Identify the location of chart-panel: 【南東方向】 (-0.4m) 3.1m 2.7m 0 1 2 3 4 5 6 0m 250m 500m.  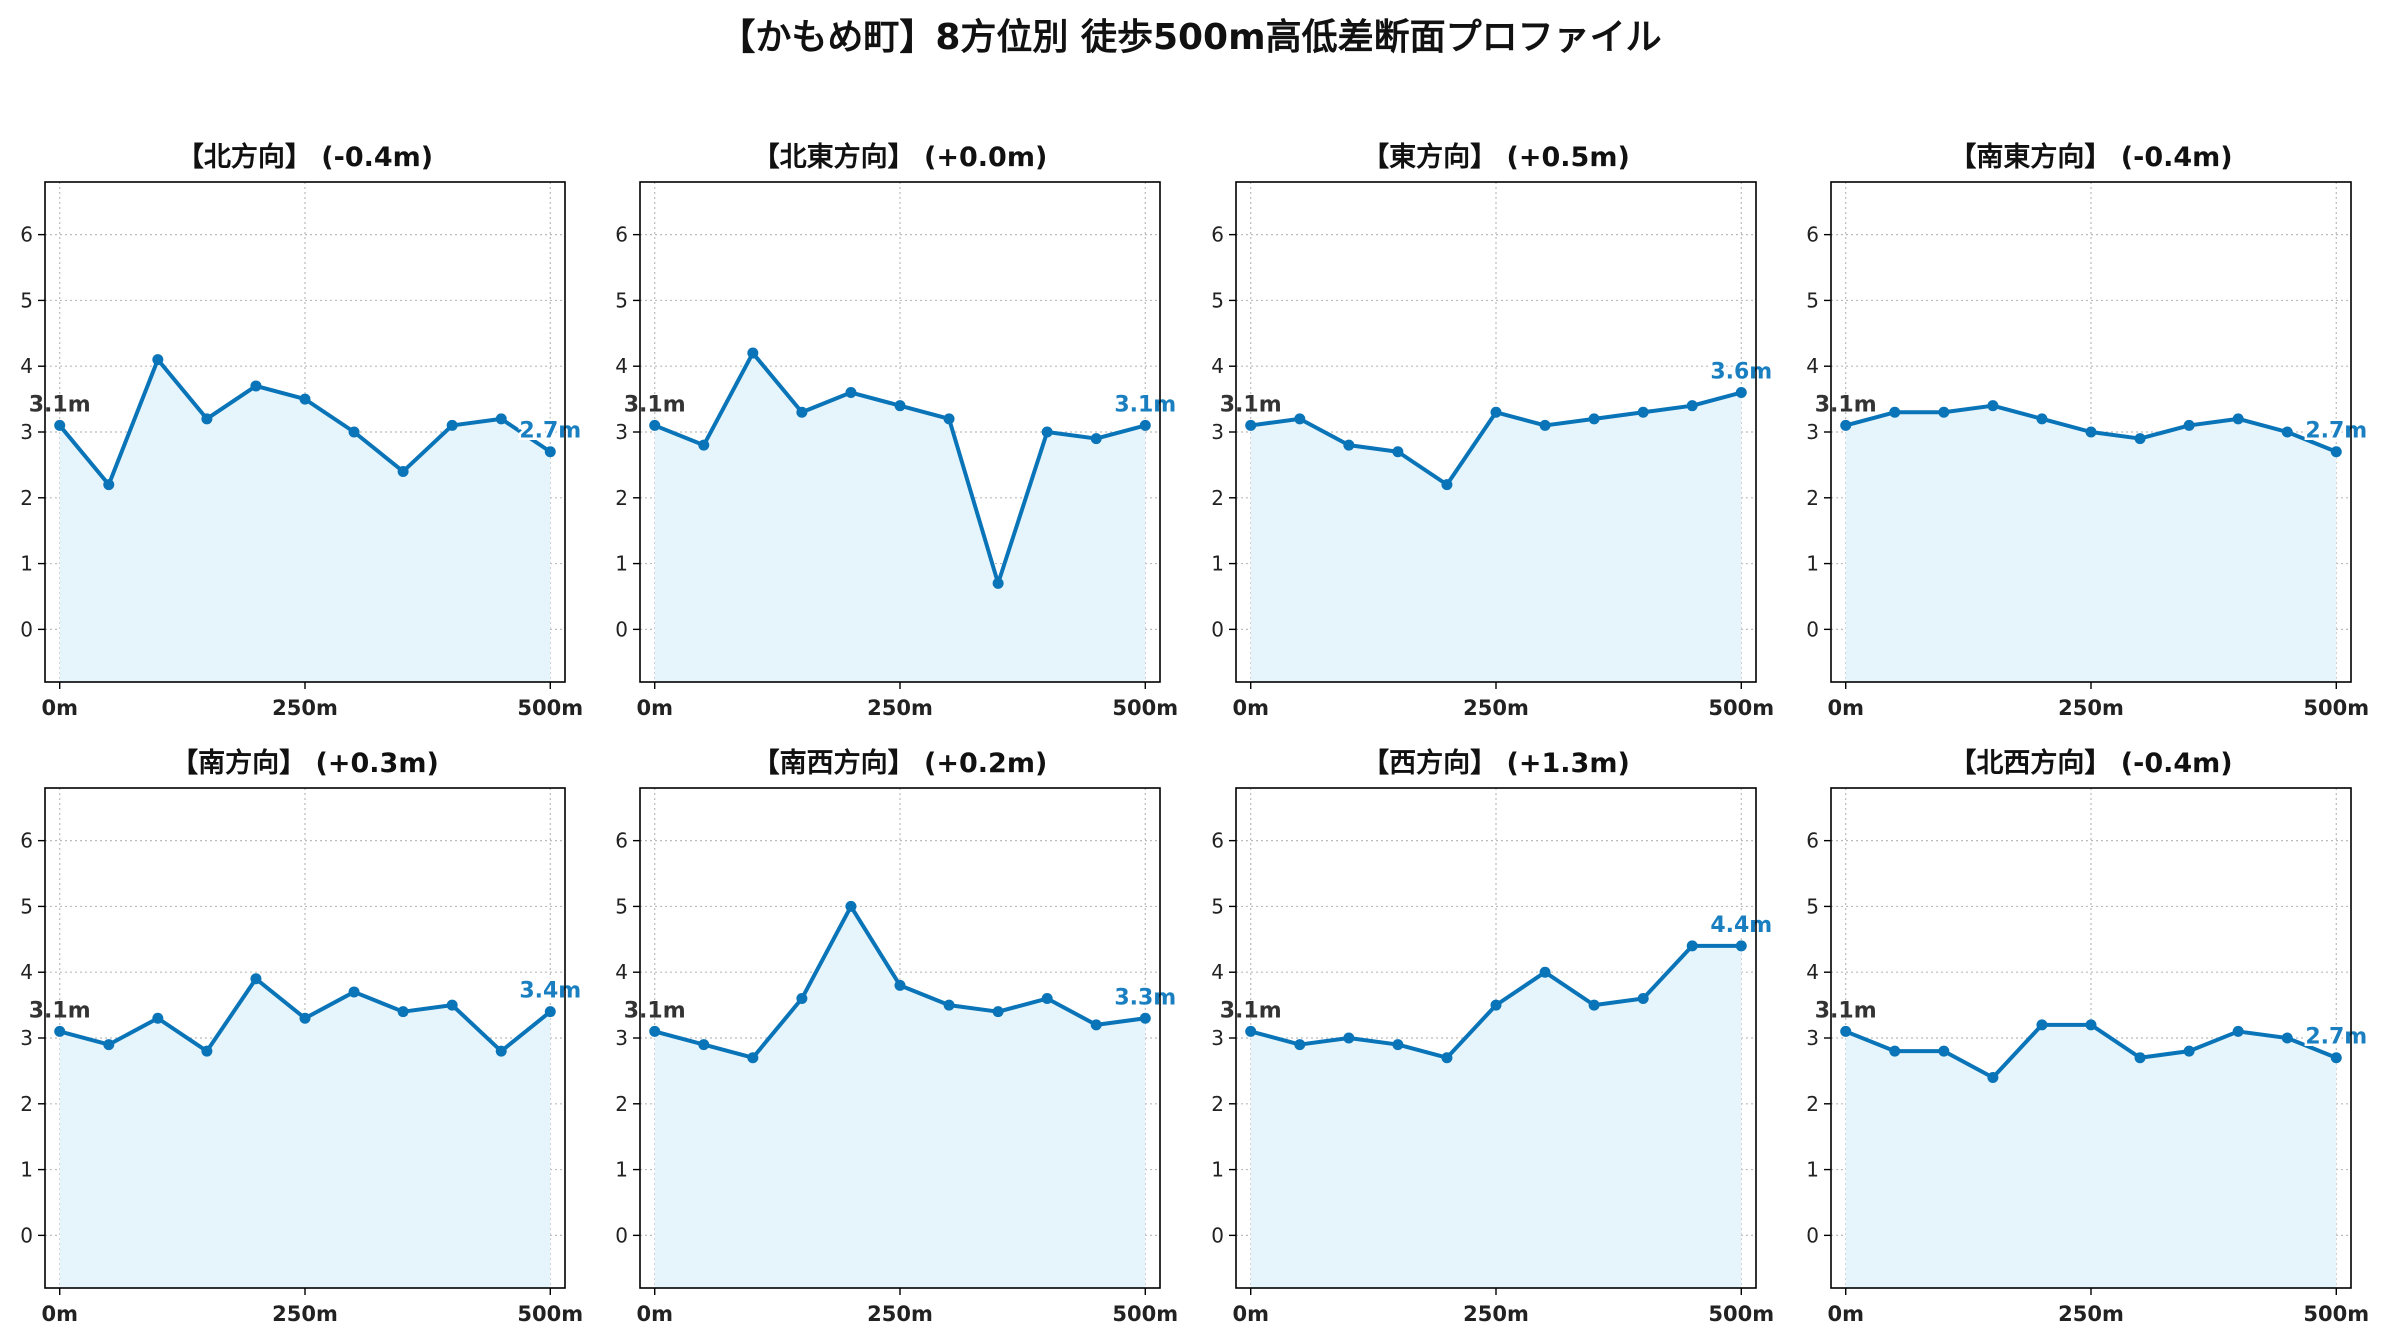
(2087, 430).